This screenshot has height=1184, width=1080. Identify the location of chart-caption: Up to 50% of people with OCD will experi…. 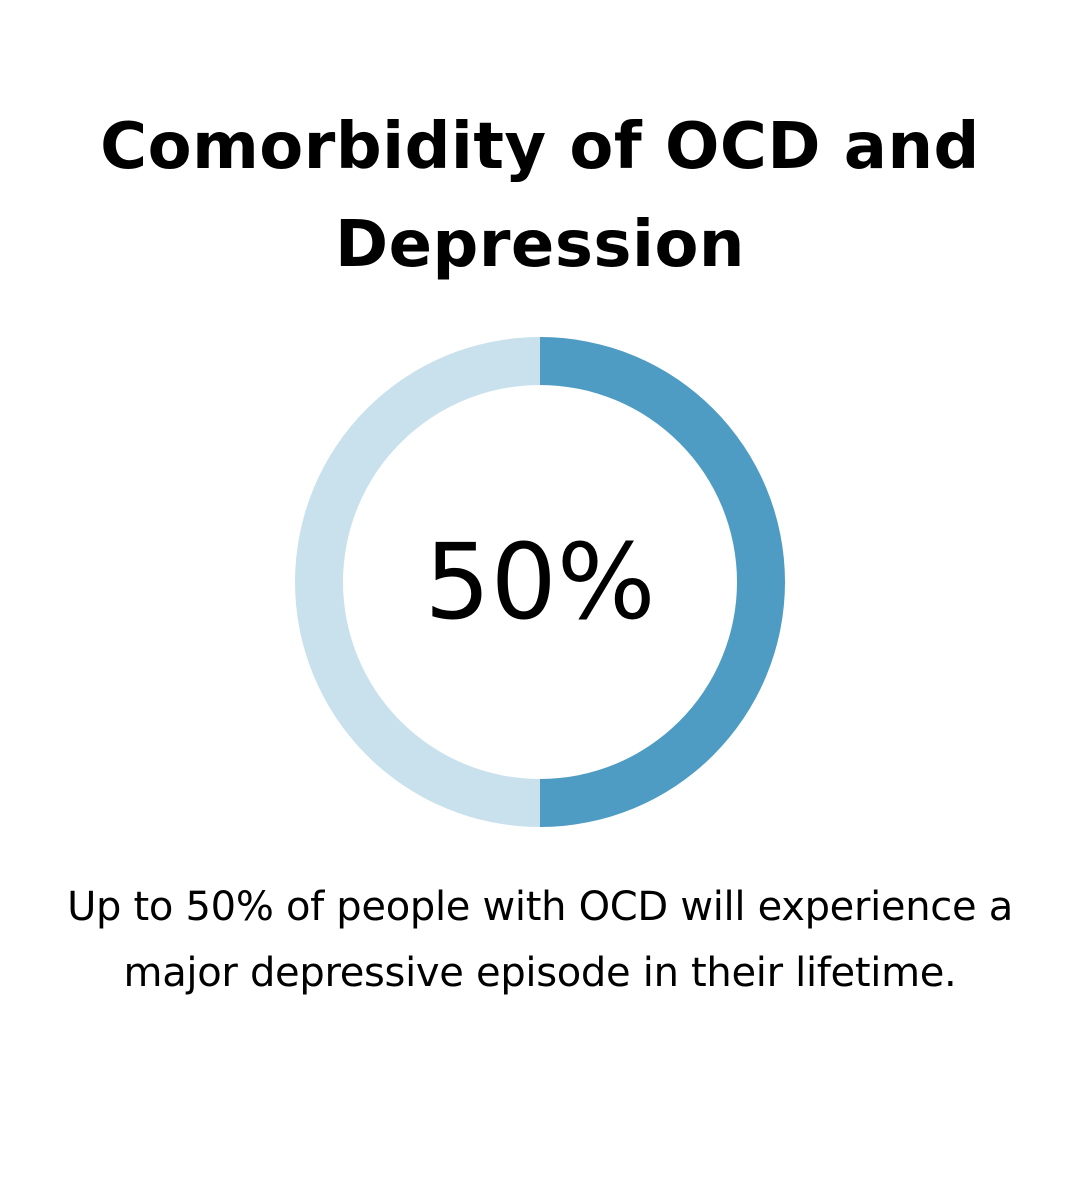
(540, 940).